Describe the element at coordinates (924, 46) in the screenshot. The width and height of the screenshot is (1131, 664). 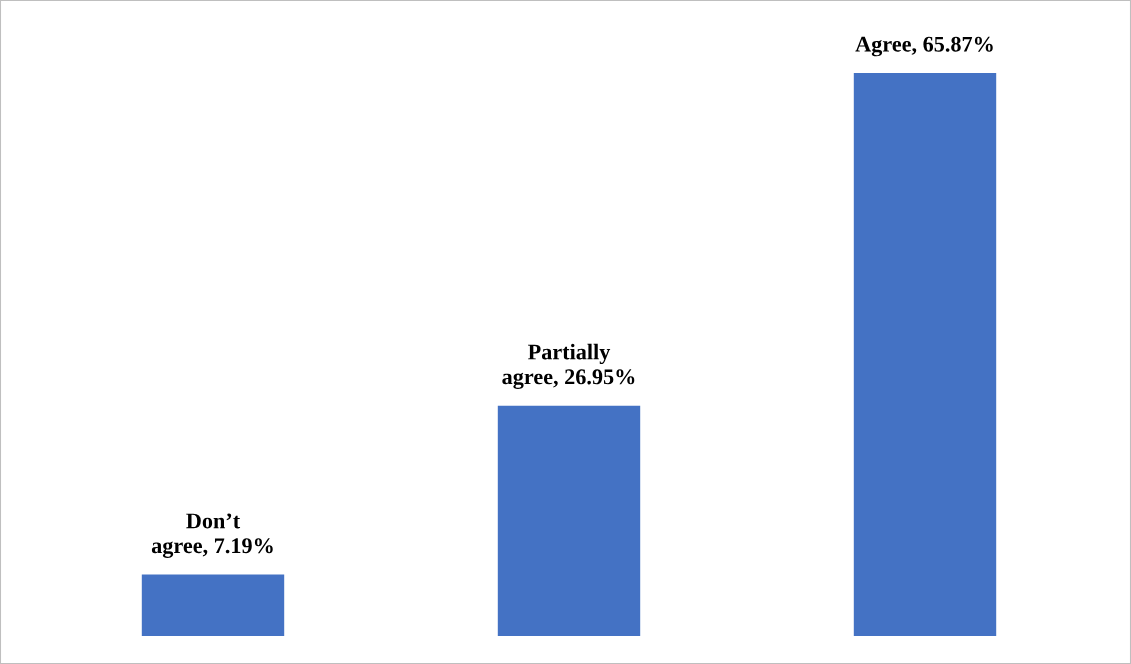
I see `data-label: Agree, 65.87%` at that location.